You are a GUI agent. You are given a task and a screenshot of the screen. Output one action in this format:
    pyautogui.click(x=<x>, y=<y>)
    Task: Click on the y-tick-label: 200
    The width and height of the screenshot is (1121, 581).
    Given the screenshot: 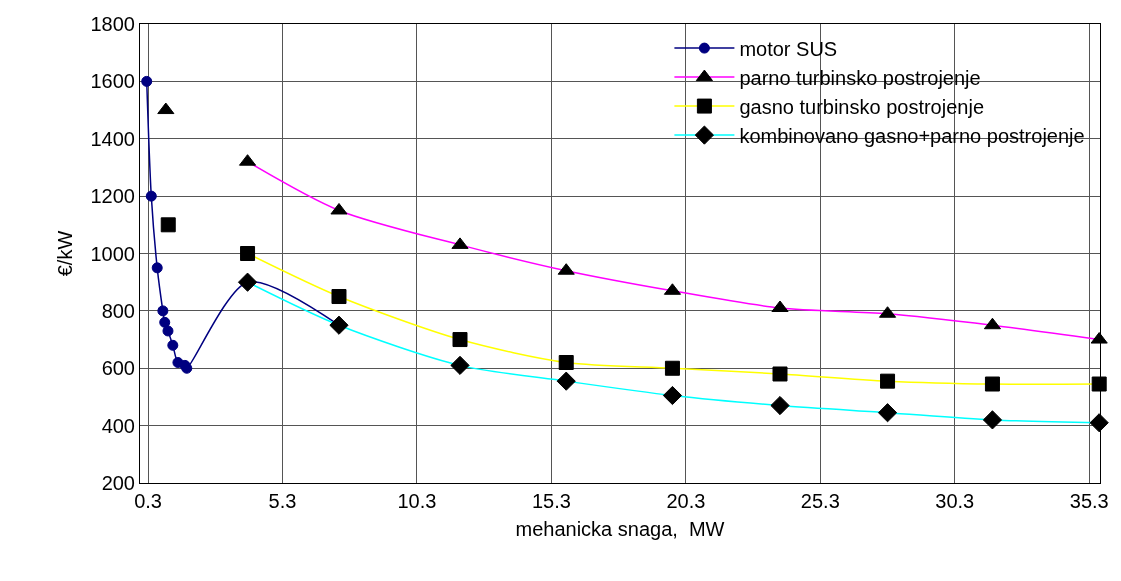 What is the action you would take?
    pyautogui.click(x=118, y=483)
    